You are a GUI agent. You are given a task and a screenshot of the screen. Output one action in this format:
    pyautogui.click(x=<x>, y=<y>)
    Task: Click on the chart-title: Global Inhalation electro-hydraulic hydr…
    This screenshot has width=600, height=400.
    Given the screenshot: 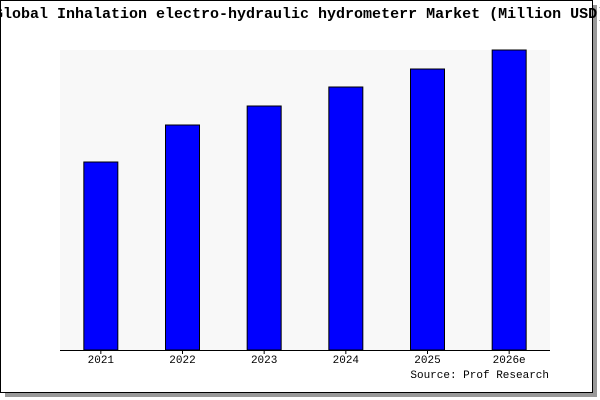 What is the action you would take?
    pyautogui.click(x=300, y=14)
    